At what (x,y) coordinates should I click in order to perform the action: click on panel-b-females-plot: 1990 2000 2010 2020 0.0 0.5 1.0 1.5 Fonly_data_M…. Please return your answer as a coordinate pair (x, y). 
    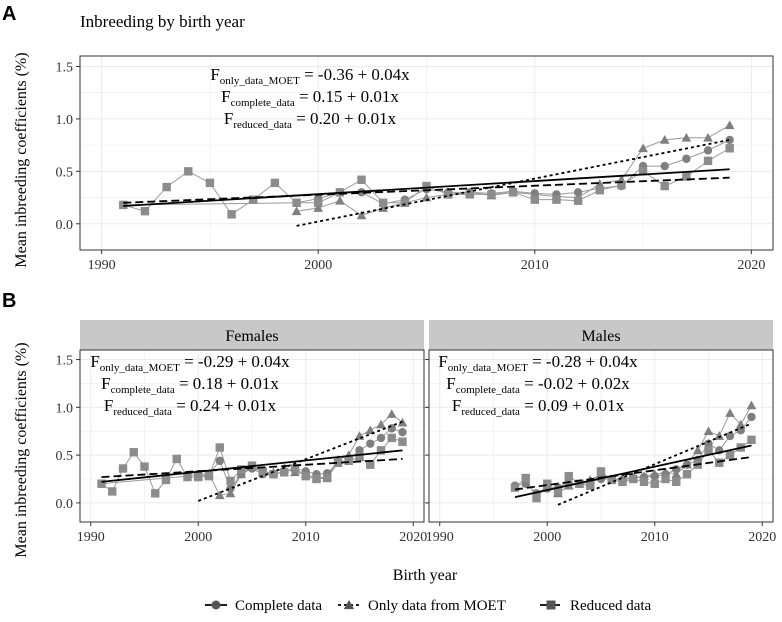
    Looking at the image, I should click on (241, 447).